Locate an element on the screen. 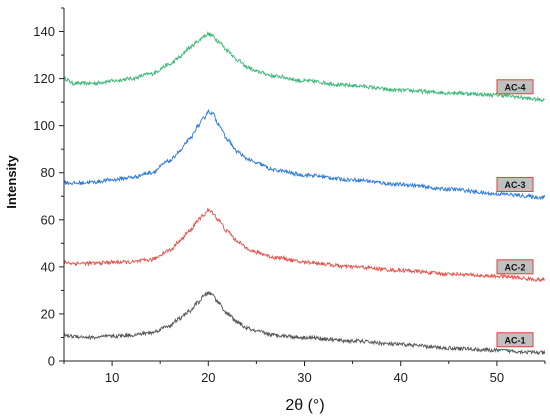 This screenshot has height=420, width=550. x-tick-label: 30 is located at coordinates (304, 377).